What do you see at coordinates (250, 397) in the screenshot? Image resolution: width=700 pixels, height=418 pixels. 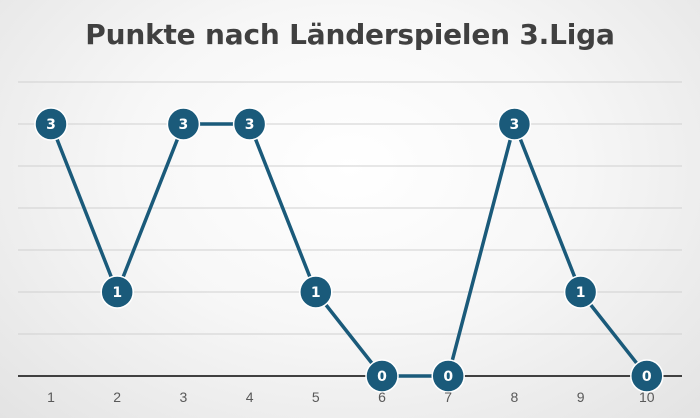 I see `x-tick-label: 4` at bounding box center [250, 397].